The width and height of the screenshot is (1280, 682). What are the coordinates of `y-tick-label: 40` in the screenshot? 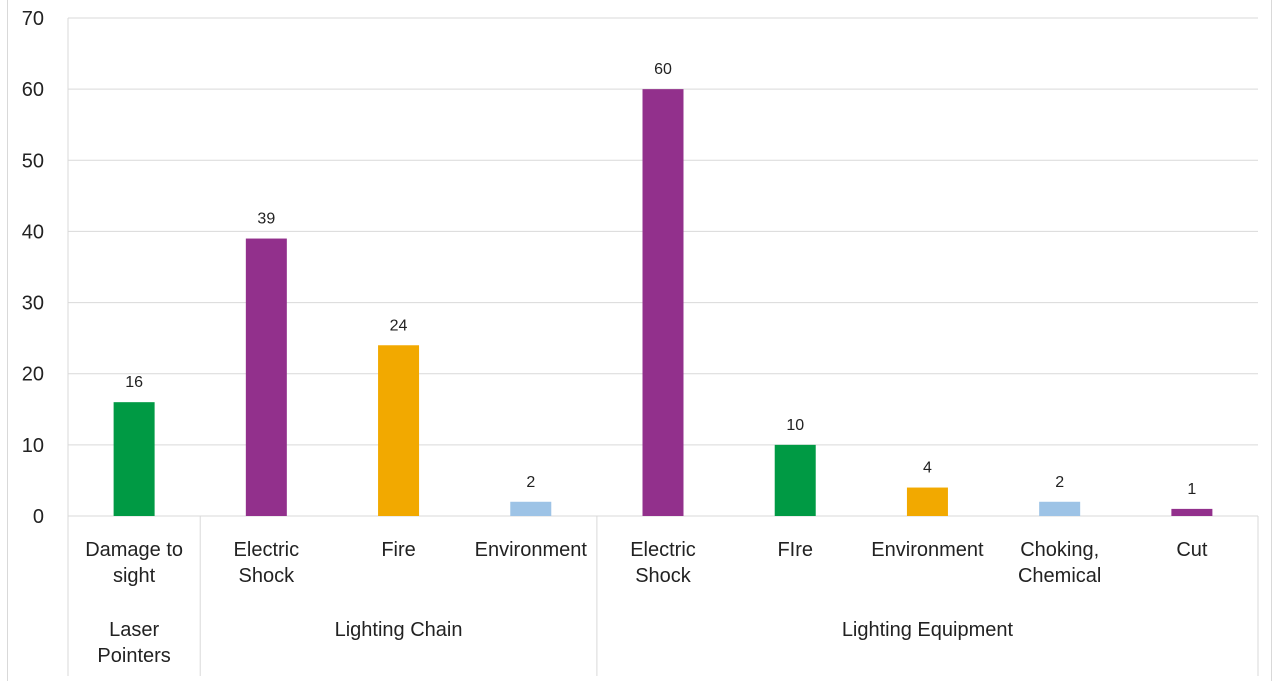 It's located at (33, 232).